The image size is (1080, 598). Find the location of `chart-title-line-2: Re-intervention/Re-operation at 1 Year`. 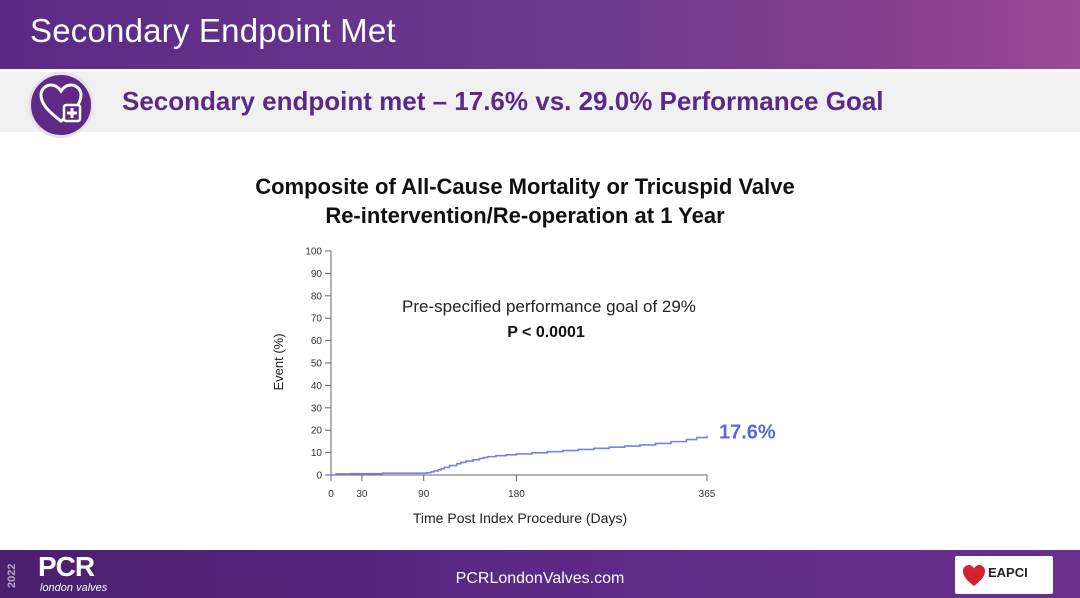

chart-title-line-2: Re-intervention/Re-operation at 1 Year is located at coordinates (525, 215).